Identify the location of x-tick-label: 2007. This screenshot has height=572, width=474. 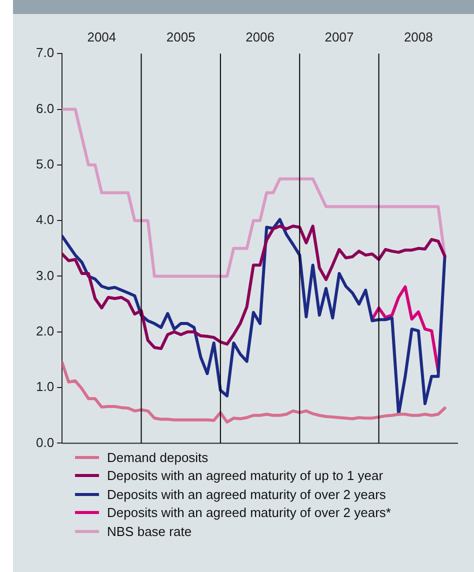
(339, 36).